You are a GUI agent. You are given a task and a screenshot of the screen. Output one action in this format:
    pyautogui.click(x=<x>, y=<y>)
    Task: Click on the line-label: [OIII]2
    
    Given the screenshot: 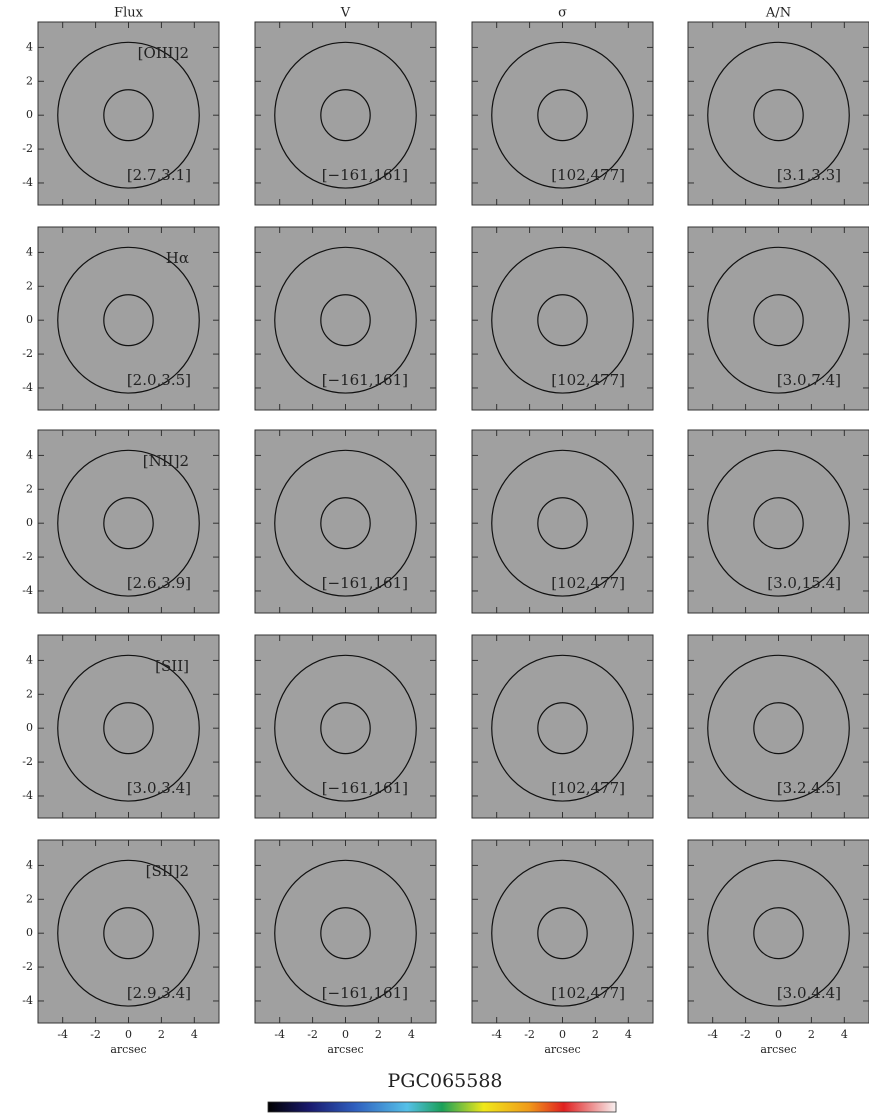 What is the action you would take?
    pyautogui.click(x=163, y=53)
    